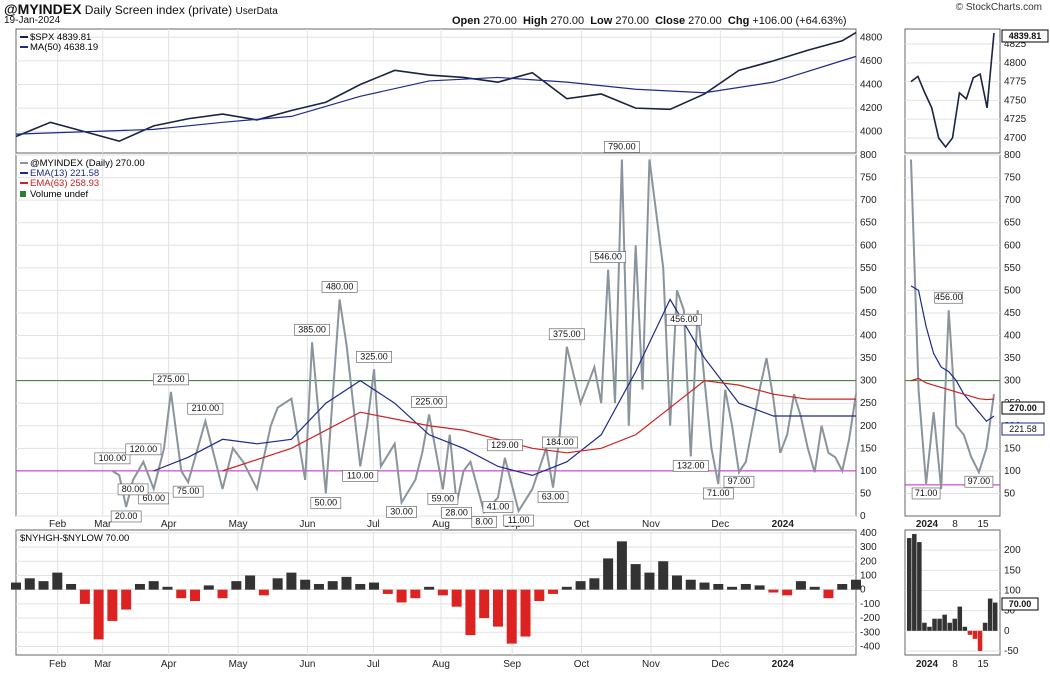 The width and height of the screenshot is (1050, 673). What do you see at coordinates (171, 379) in the screenshot?
I see `value-label: 275.00` at bounding box center [171, 379].